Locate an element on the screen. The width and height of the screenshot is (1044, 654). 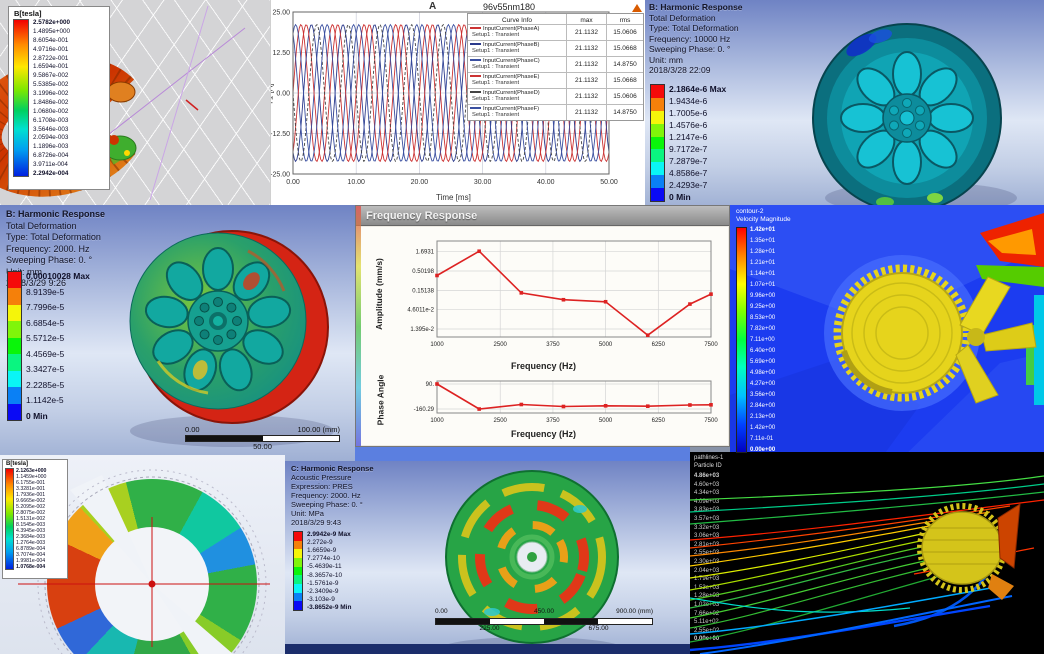
legend-title: B[tesla] is located at coordinates (28, 13).